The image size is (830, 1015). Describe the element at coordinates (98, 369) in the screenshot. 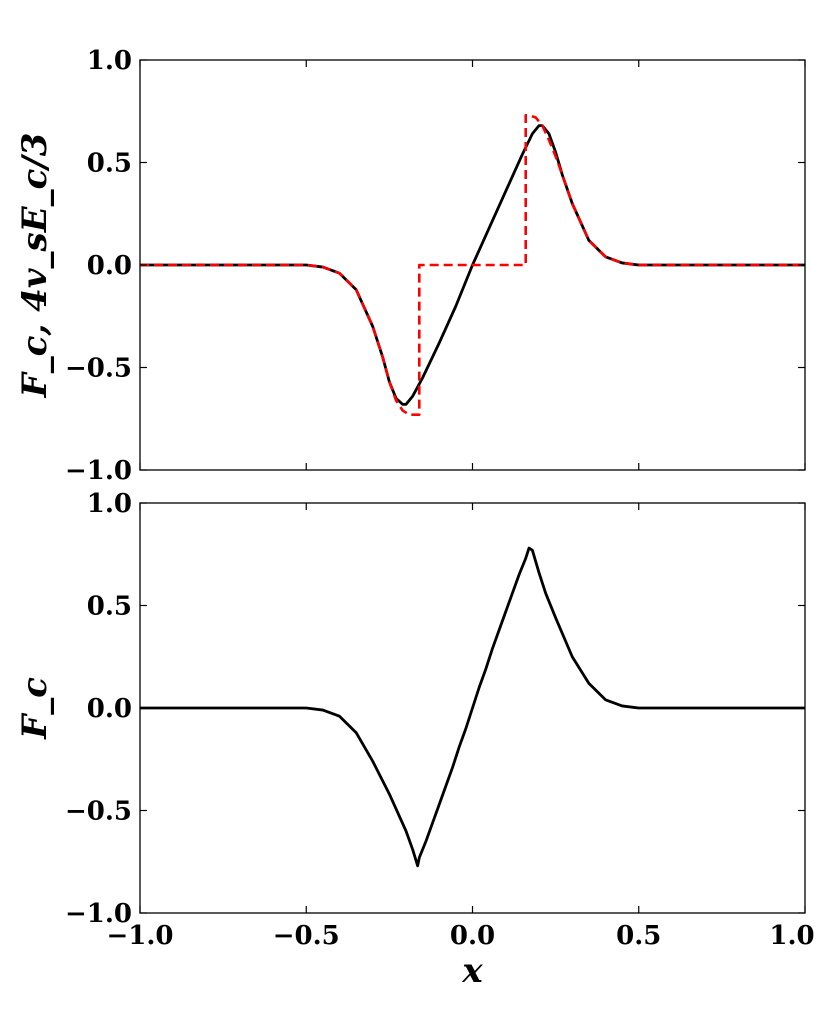

I see `top-ytick-label: −0.5` at that location.